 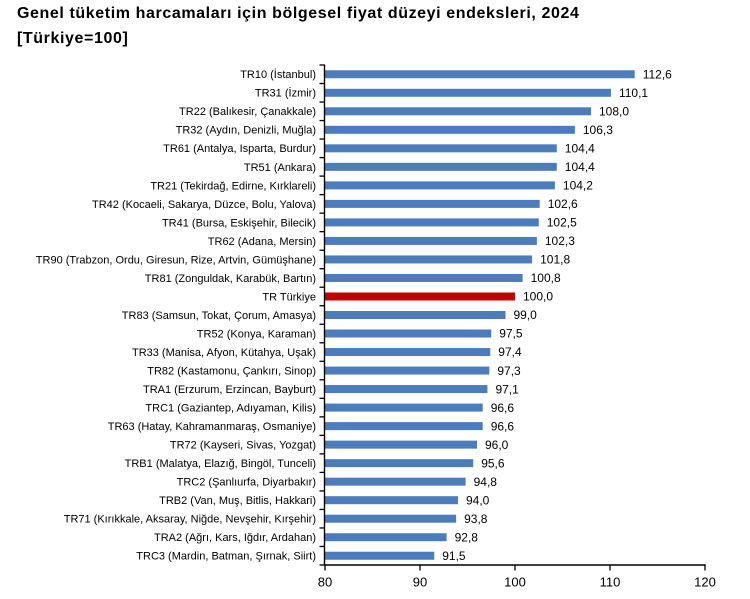 What do you see at coordinates (633, 93) in the screenshot?
I see `svg-text: 110,1` at bounding box center [633, 93].